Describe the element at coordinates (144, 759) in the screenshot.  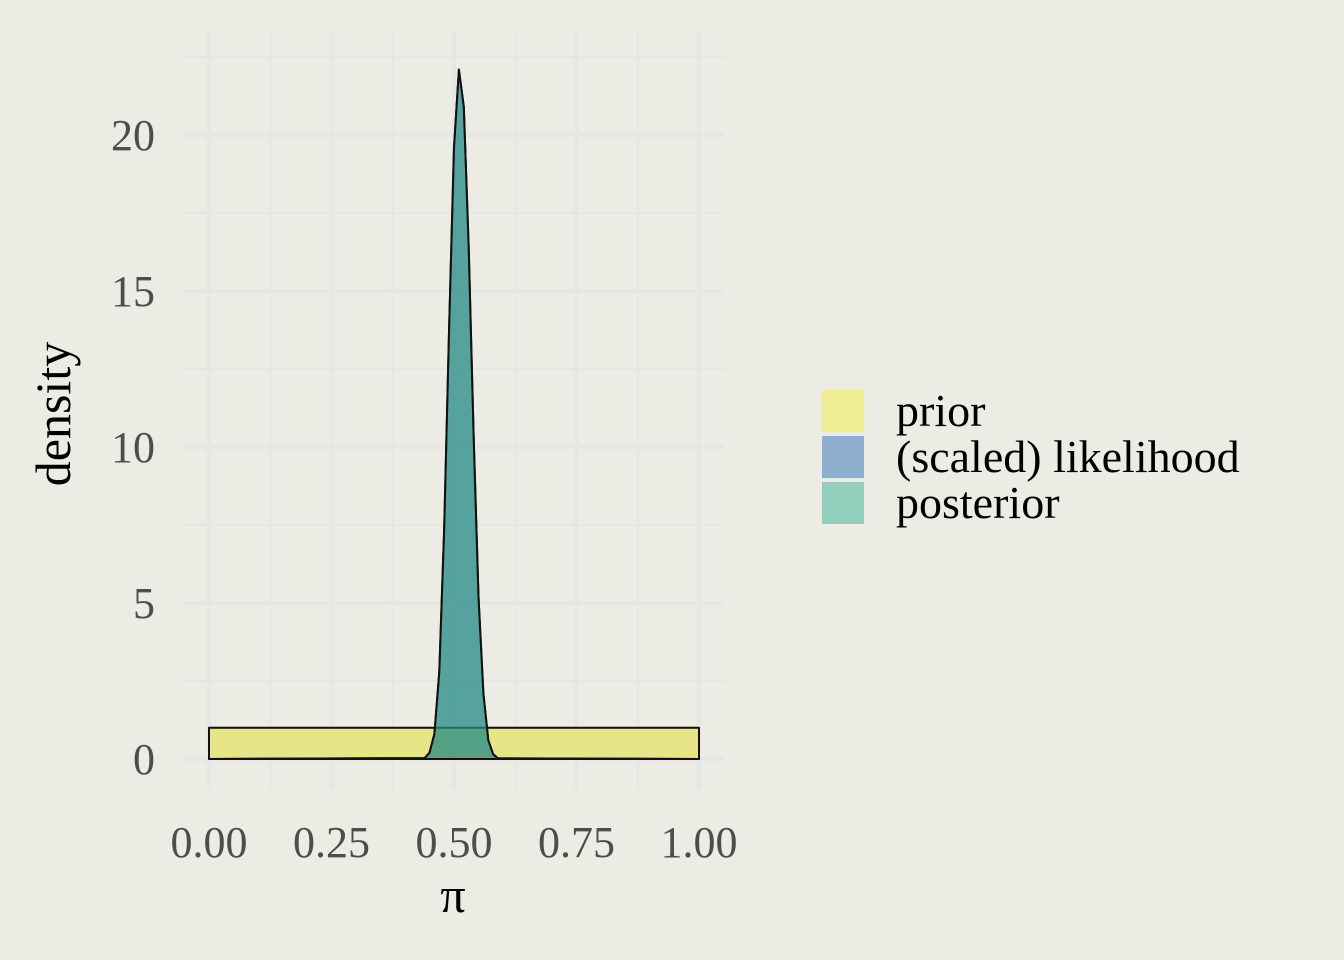
I see `y-tick-label: 0` at that location.